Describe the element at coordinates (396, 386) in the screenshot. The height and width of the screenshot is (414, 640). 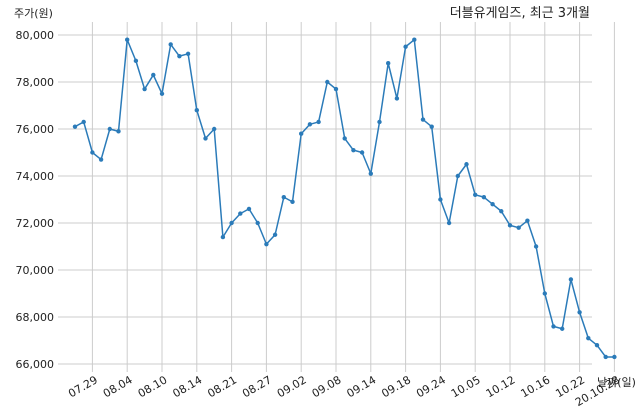
I see `x-tick-label: 09.18` at that location.